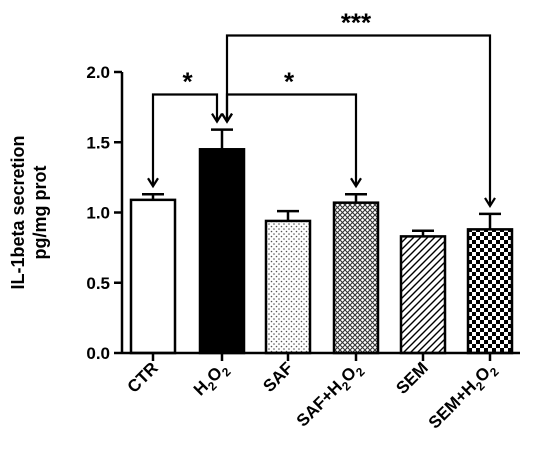 This screenshot has height=462, width=550. I want to click on significance-label: ***, so click(356, 22).